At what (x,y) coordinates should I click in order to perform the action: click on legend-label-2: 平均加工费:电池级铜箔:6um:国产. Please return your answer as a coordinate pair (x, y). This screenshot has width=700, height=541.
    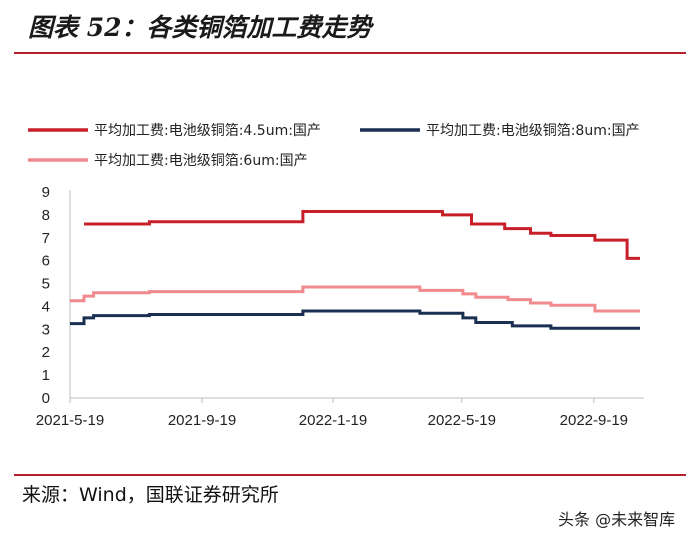
    Looking at the image, I should click on (201, 161).